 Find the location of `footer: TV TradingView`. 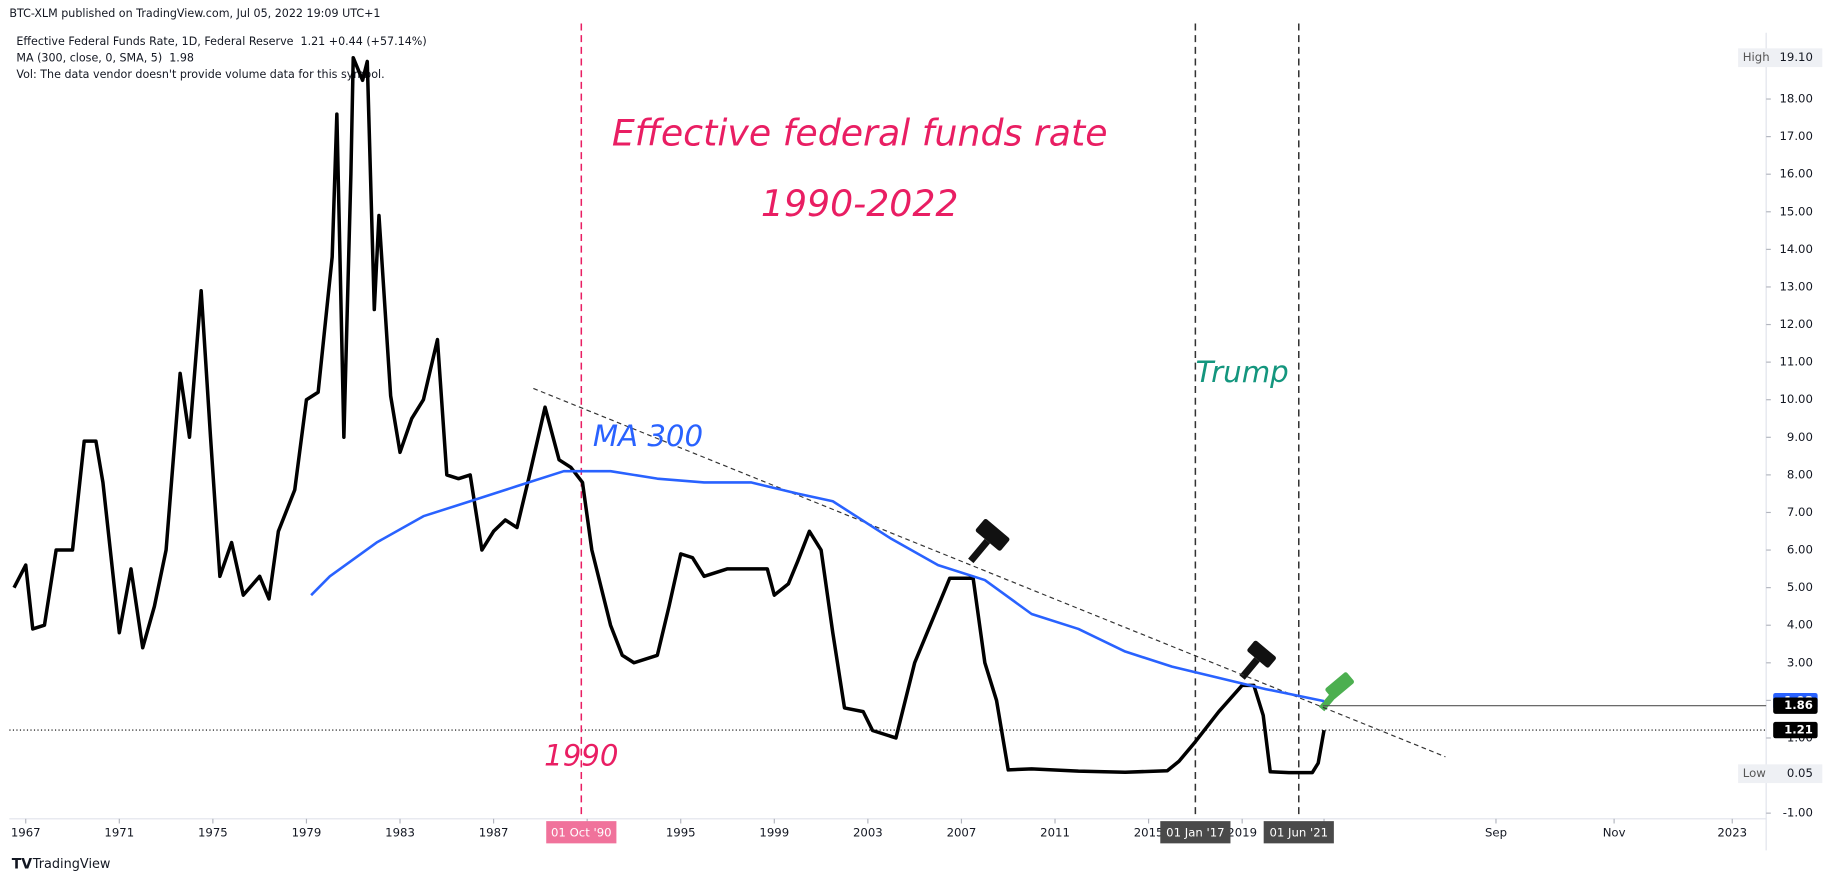

footer: TV TradingView is located at coordinates (61, 864).